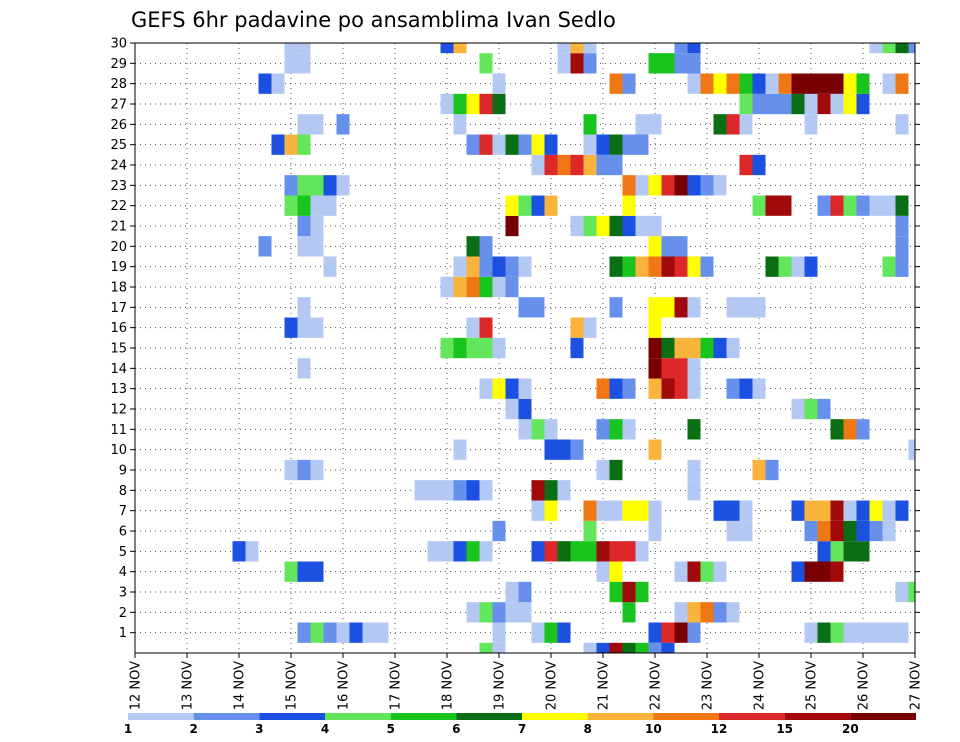  What do you see at coordinates (118, 328) in the screenshot?
I see `y-tick-label: 16` at bounding box center [118, 328].